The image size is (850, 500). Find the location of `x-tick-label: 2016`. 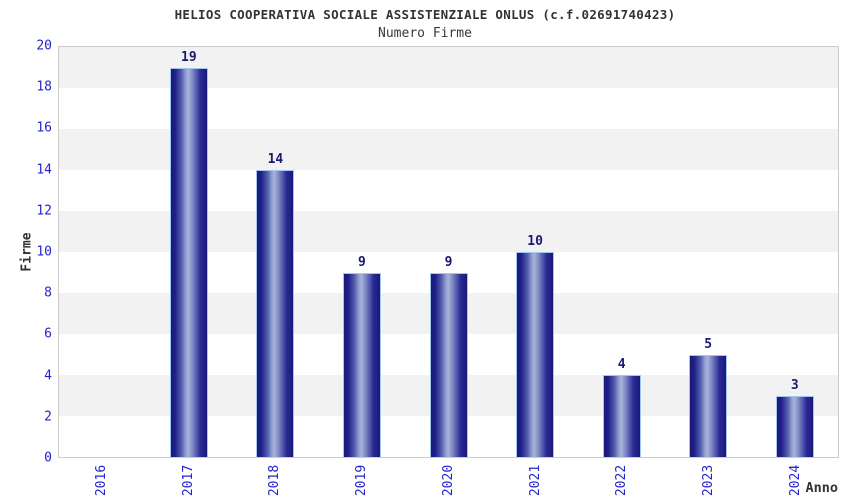

x-tick-label: 2016 is located at coordinates (101, 480).